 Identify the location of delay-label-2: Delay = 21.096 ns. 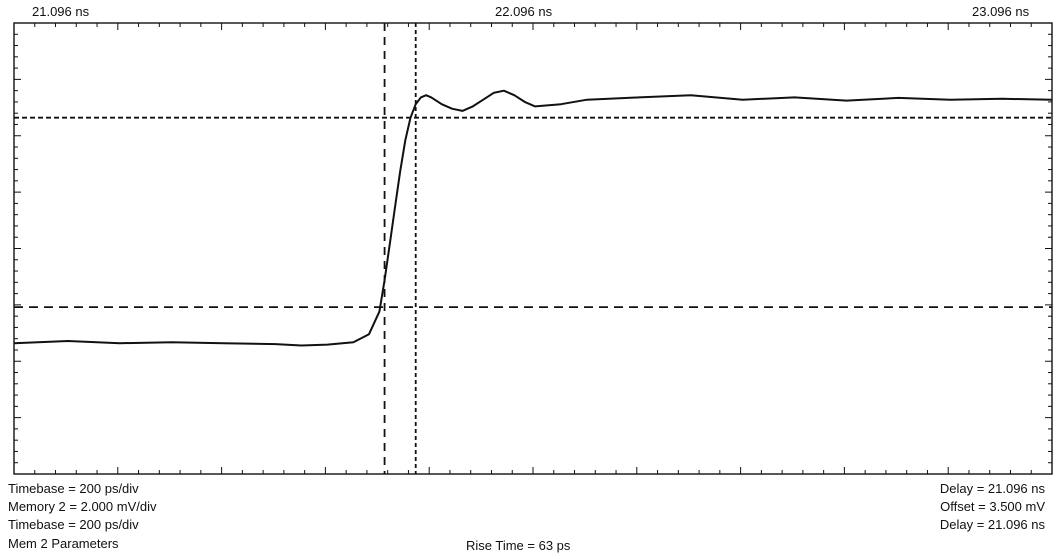
(992, 524).